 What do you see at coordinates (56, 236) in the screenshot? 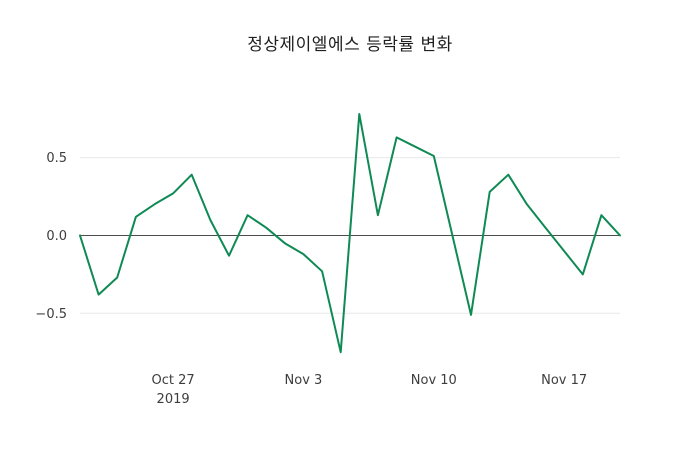
I see `y-tick-label: 0.0` at bounding box center [56, 236].